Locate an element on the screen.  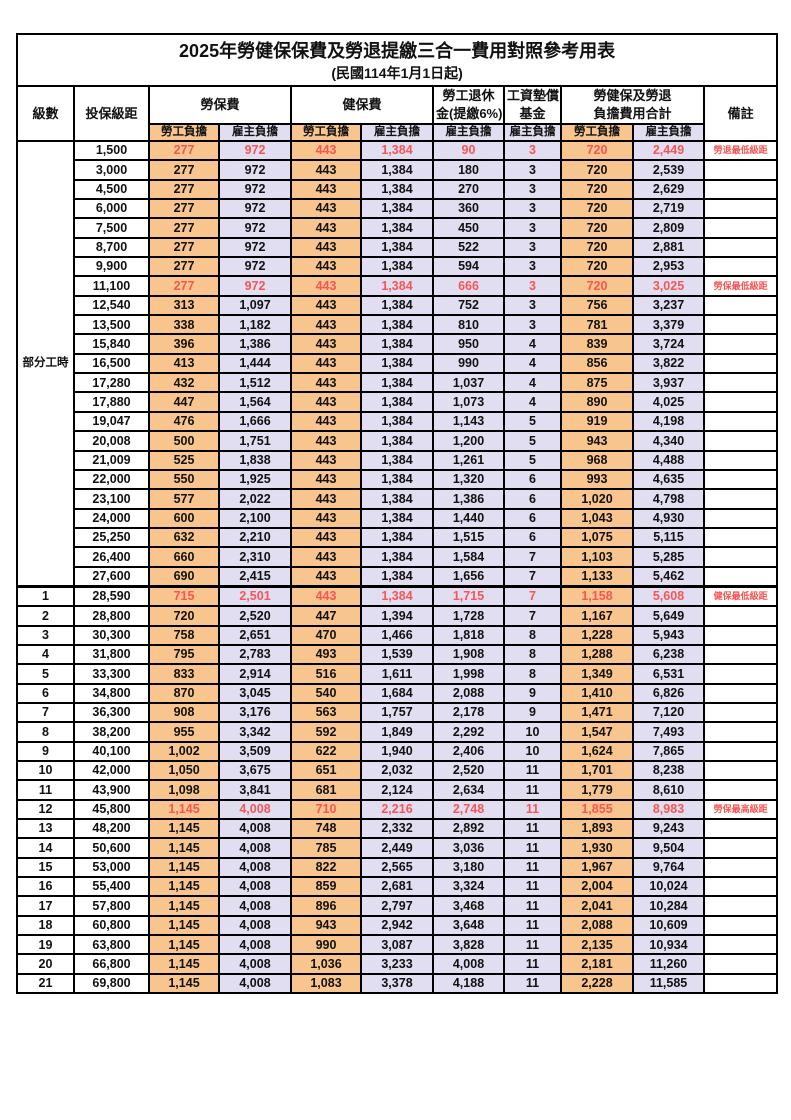
value-cell: 1,386 is located at coordinates (255, 344).